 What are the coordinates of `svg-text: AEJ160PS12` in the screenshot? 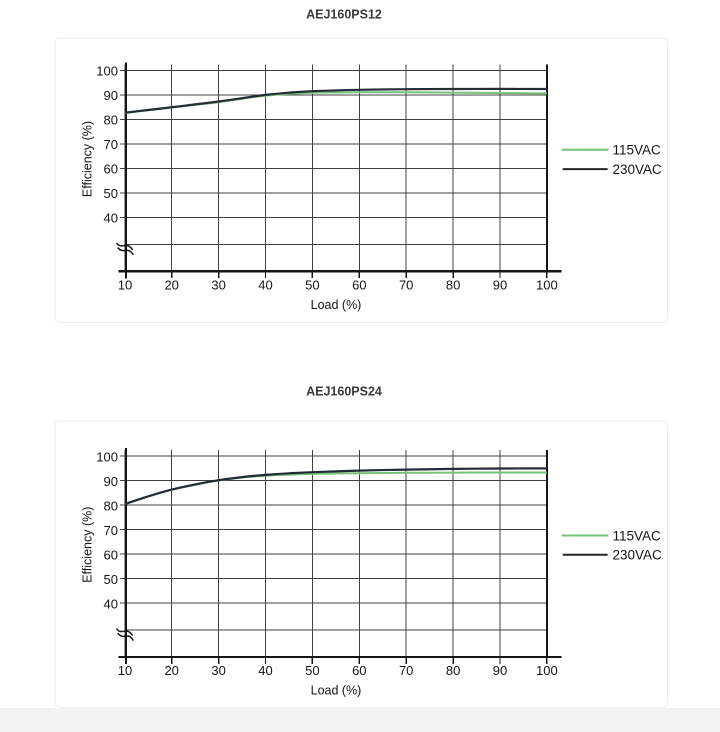 It's located at (344, 15).